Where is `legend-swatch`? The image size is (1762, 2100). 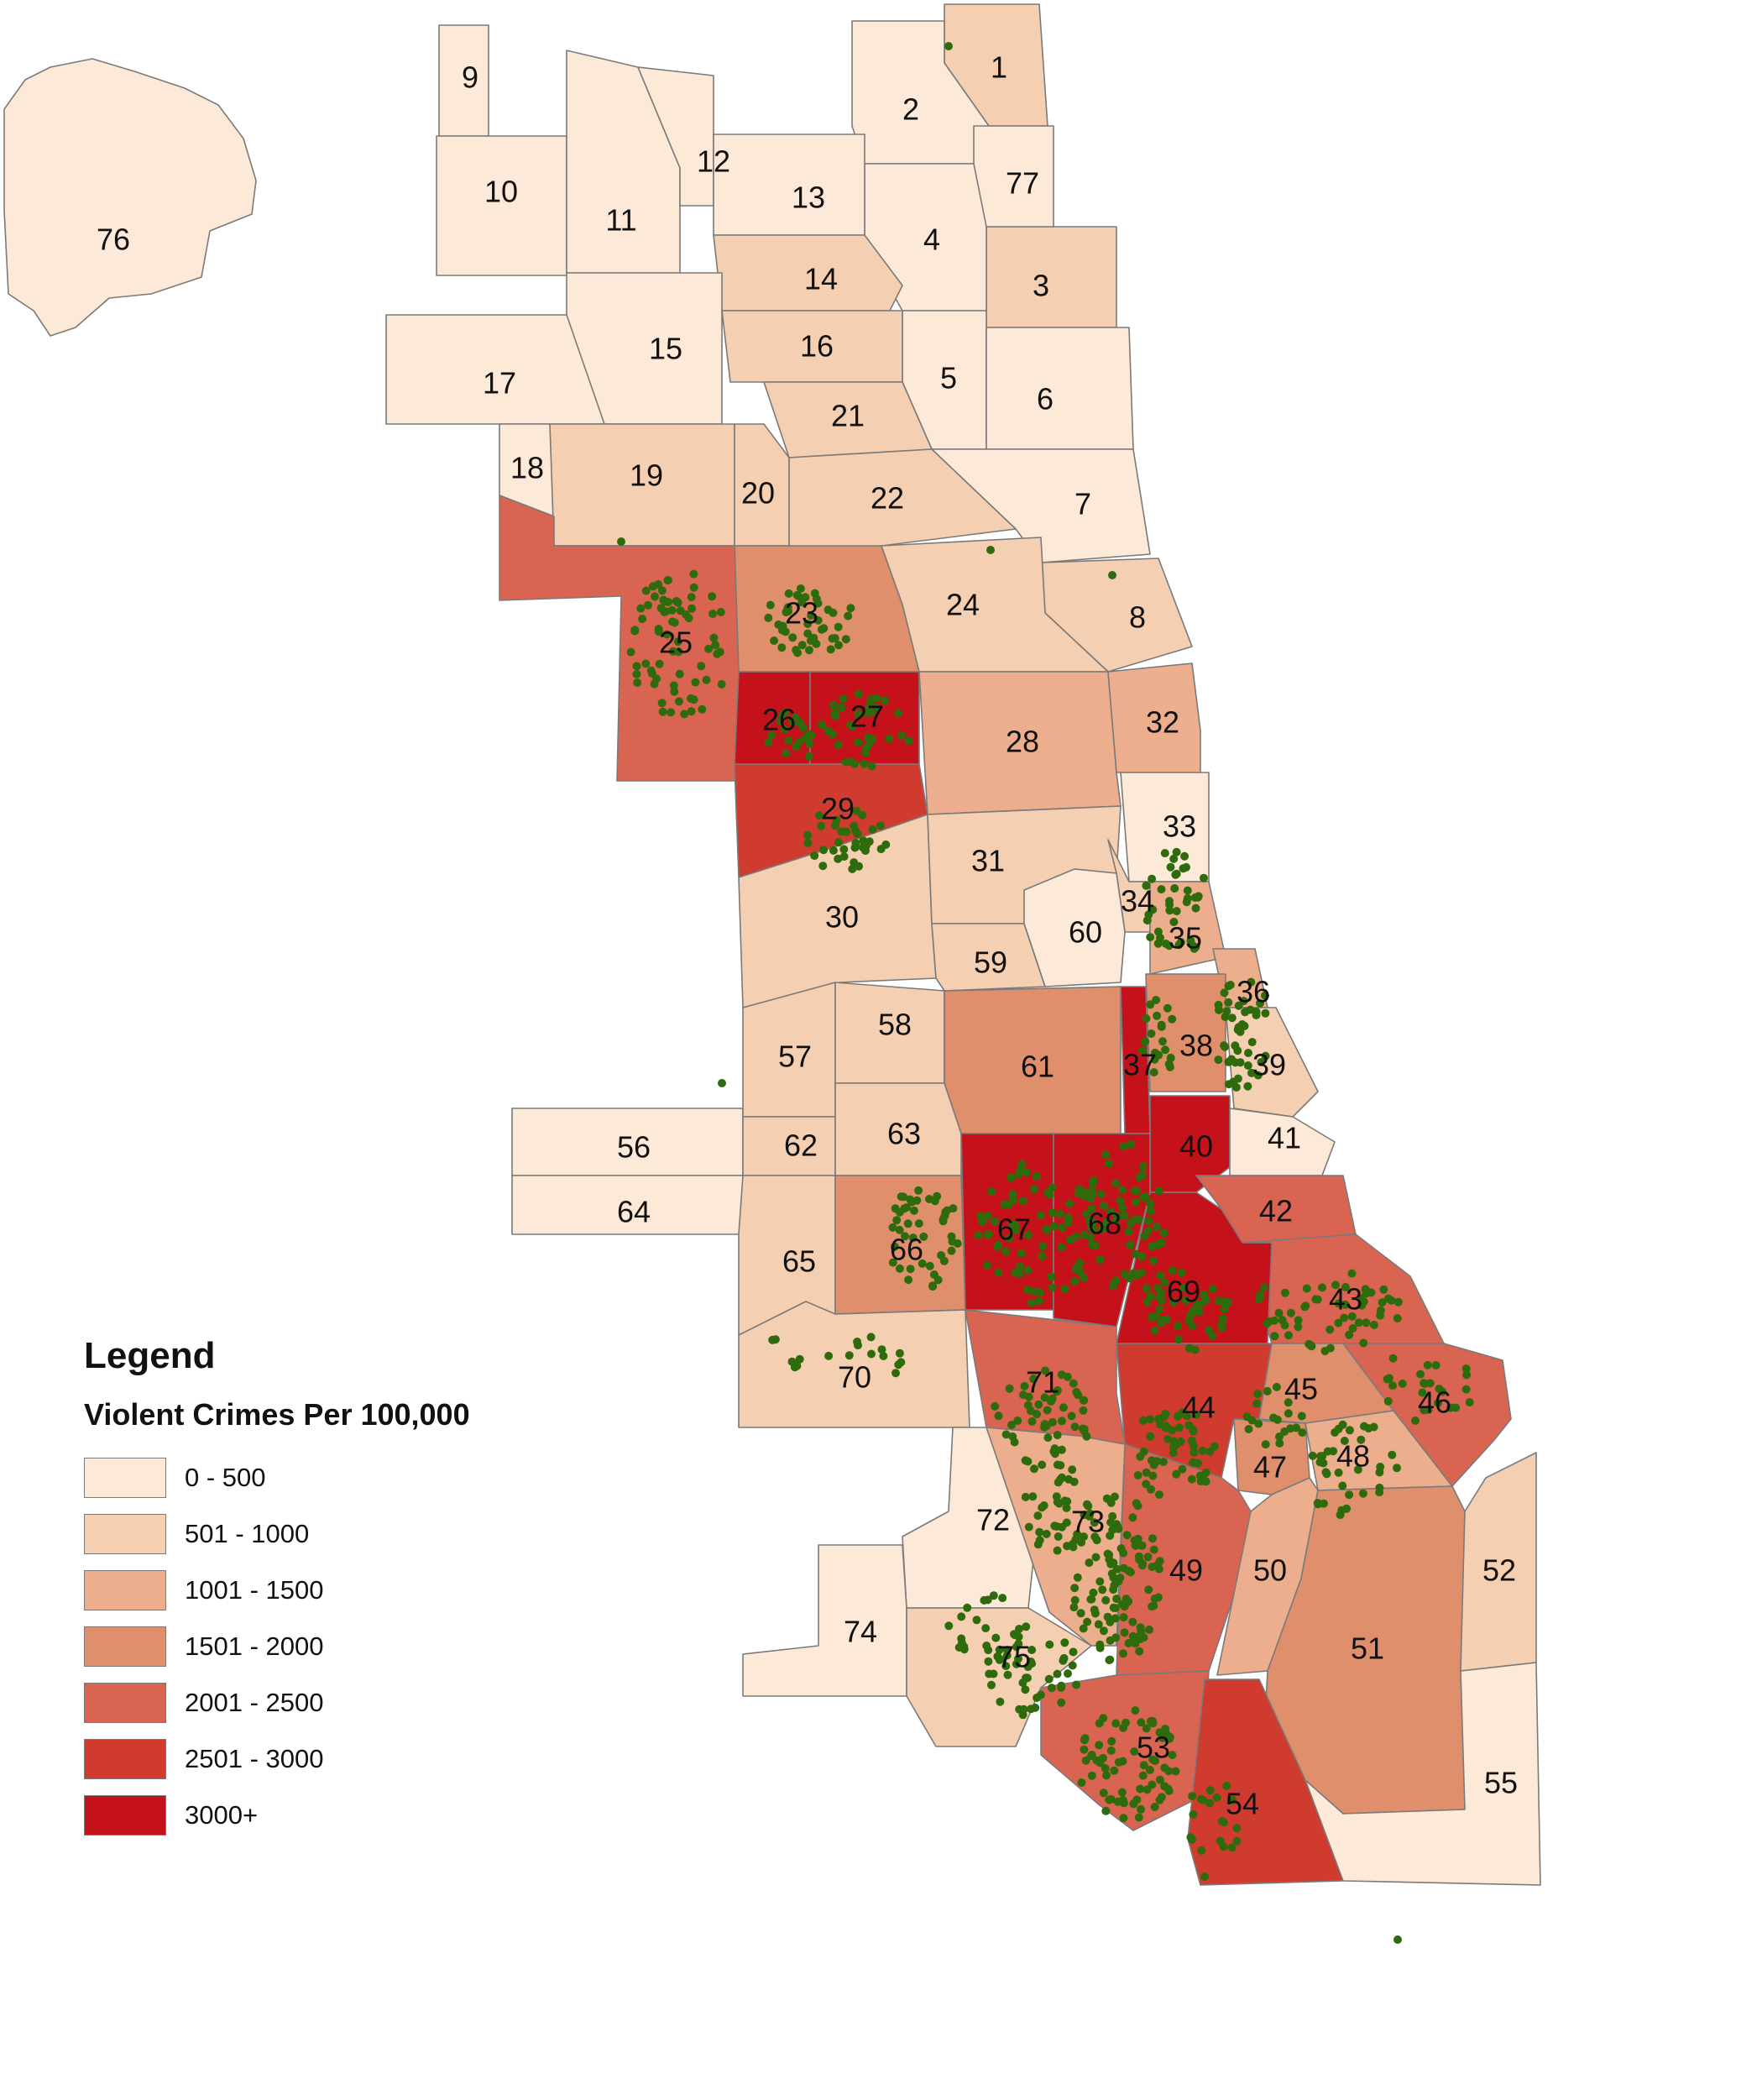 legend-swatch is located at coordinates (125, 1815).